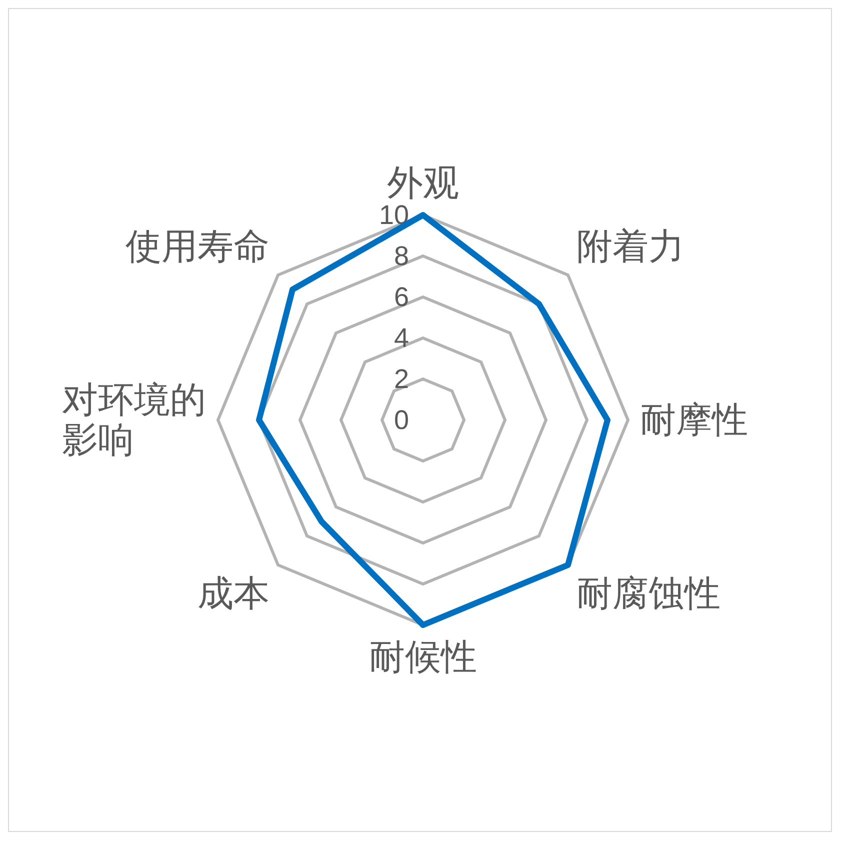 This screenshot has width=842, height=842. Describe the element at coordinates (423, 183) in the screenshot. I see `category-label: 外观` at that location.